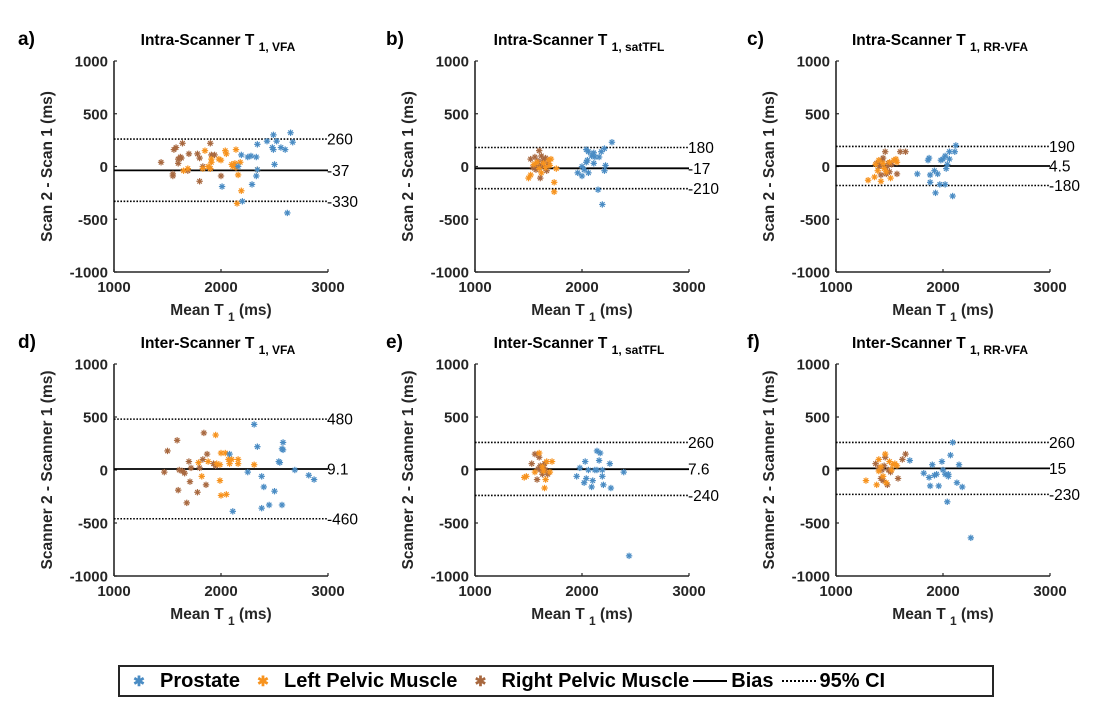  Describe the element at coordinates (815, 220) in the screenshot. I see `y-tick-label: -500` at that location.